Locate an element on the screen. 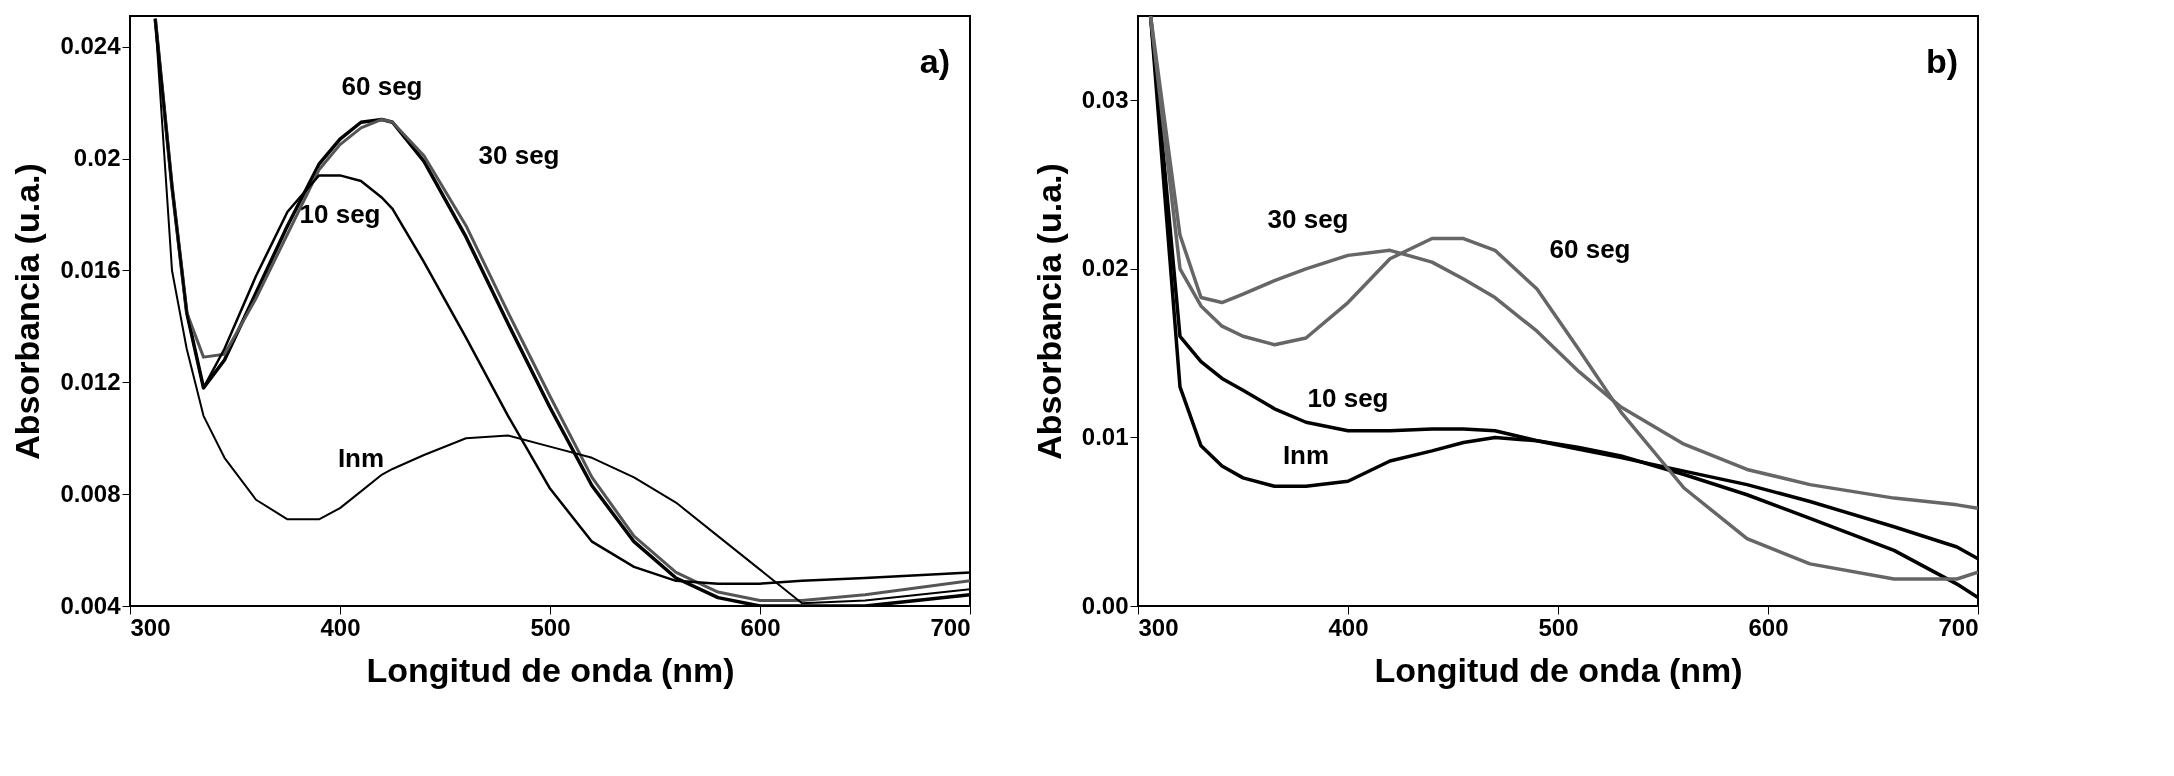 This screenshot has height=776, width=2174. y-tick-label: 0.004 is located at coordinates (91, 605).